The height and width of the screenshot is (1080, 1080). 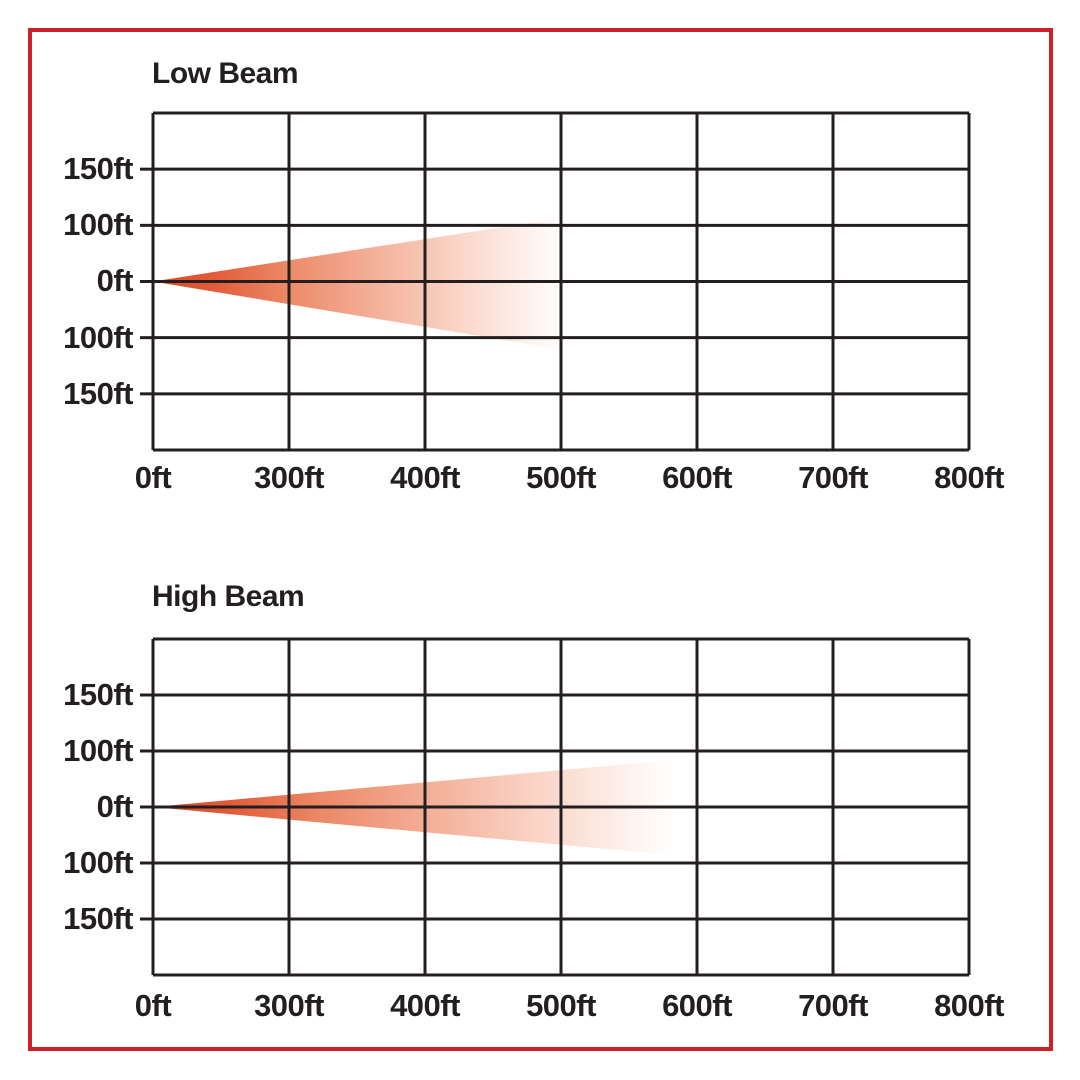 What do you see at coordinates (358, 284) in the screenshot?
I see `beam-cone` at bounding box center [358, 284].